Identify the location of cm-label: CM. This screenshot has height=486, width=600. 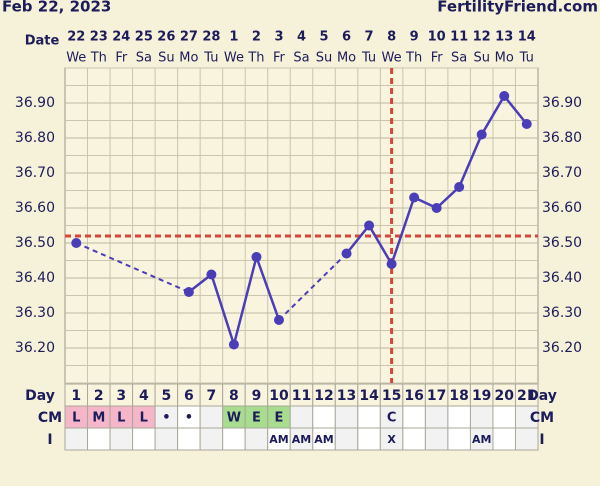
(50, 418).